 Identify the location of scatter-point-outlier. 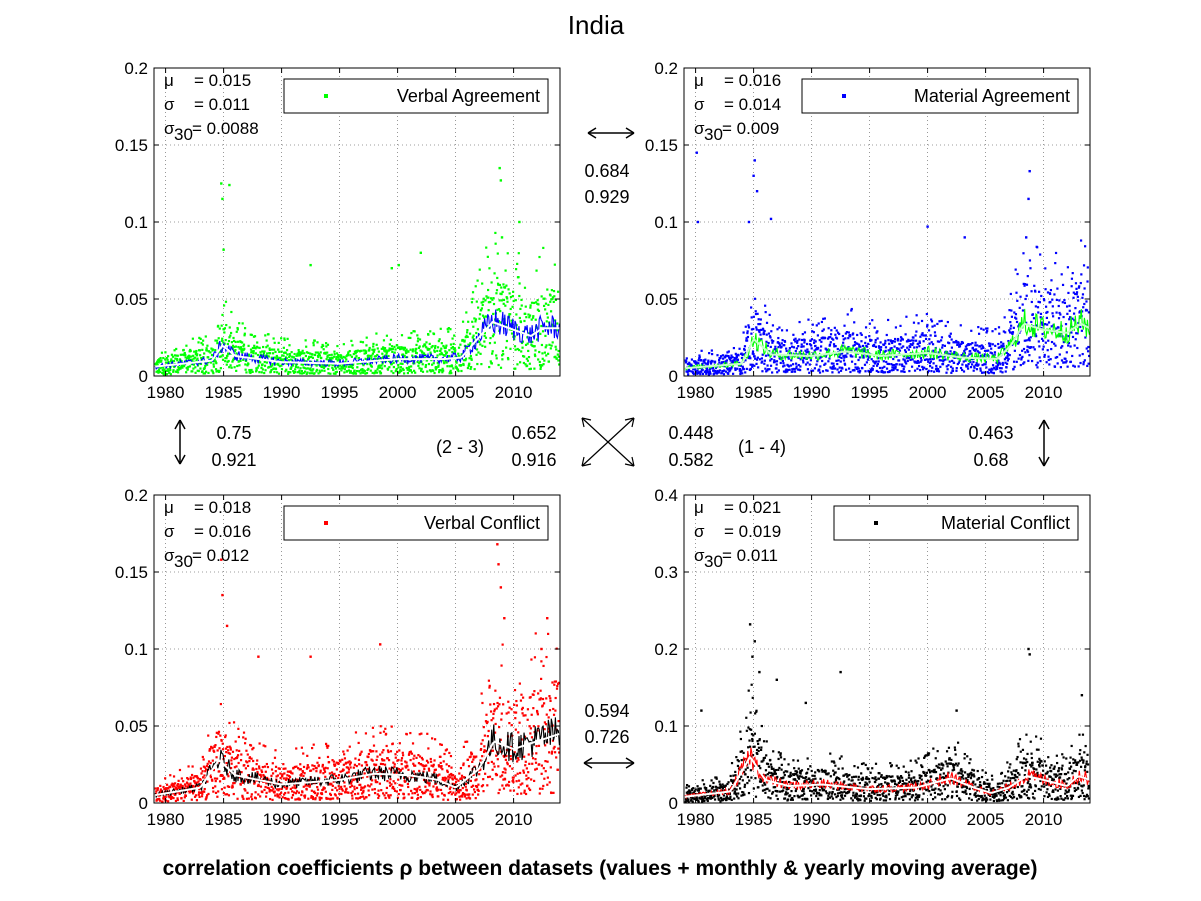
(749, 222).